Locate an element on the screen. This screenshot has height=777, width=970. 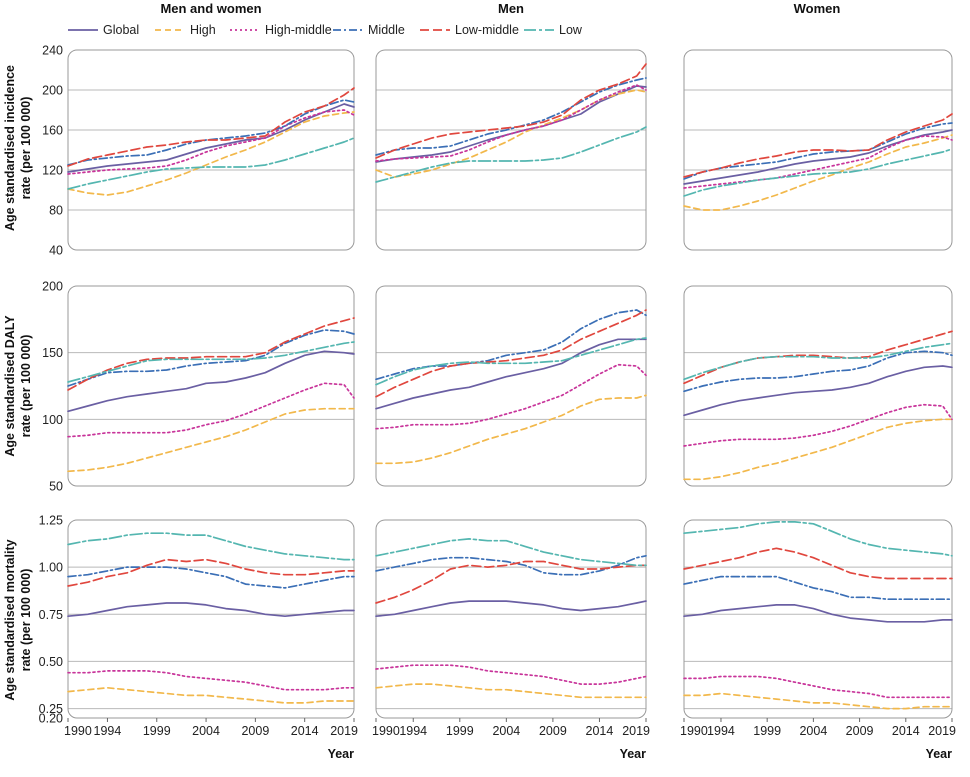
panel-r2-women-series-global is located at coordinates (818, 391).